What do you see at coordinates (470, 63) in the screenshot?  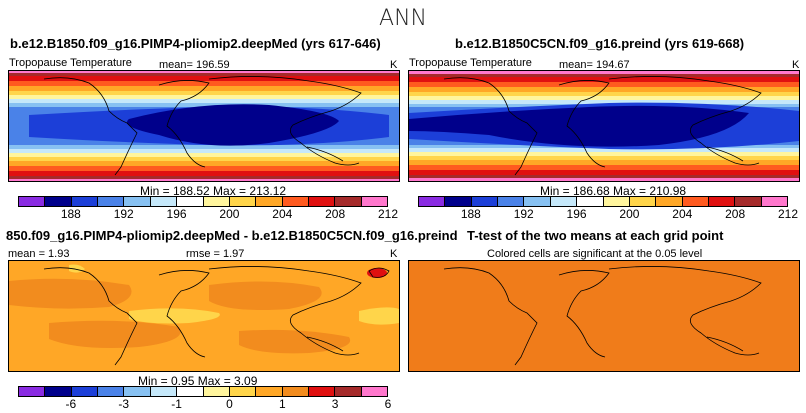 I see `panel2-variable-label: Tropopause Temperature` at bounding box center [470, 63].